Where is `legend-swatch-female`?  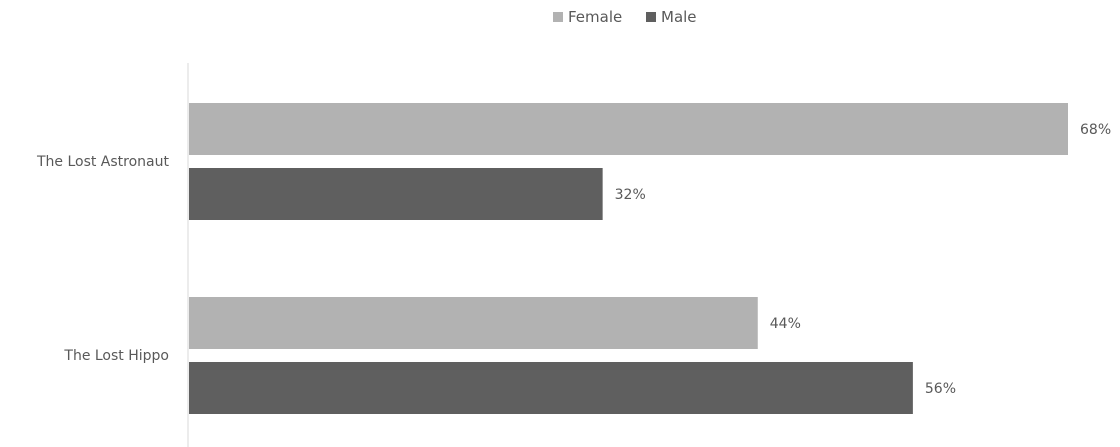 legend-swatch-female is located at coordinates (558, 17).